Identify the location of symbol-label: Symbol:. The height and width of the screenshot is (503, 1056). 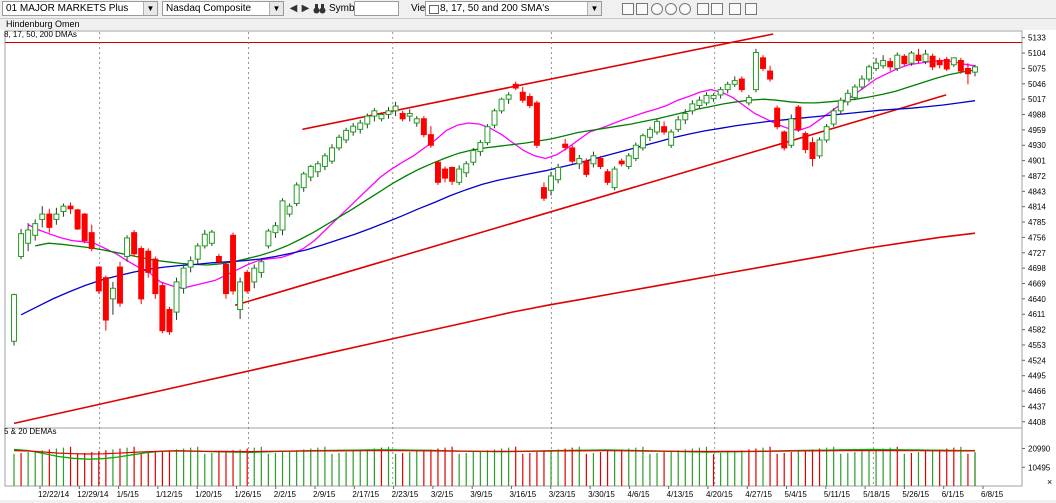
(347, 8).